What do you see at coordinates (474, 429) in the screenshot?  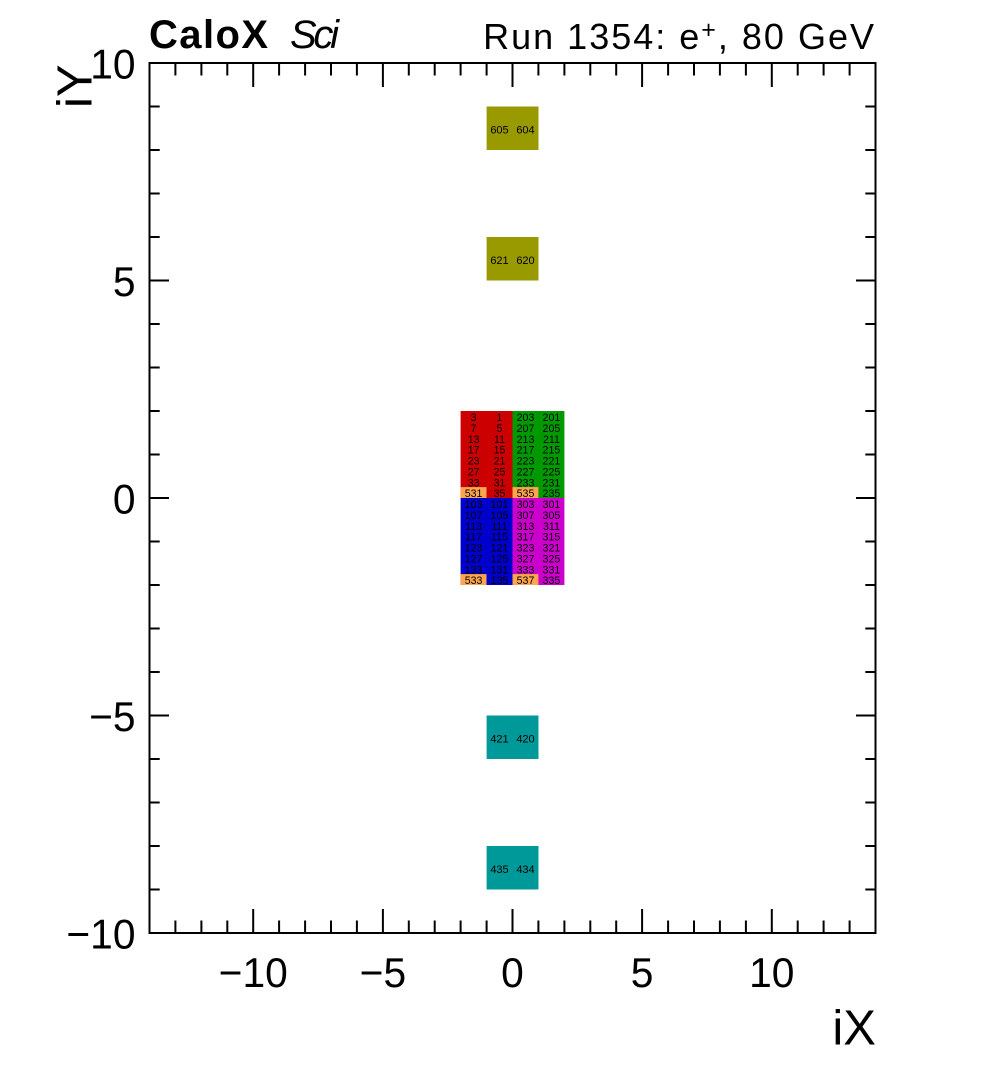 I see `svg-text: 7` at bounding box center [474, 429].